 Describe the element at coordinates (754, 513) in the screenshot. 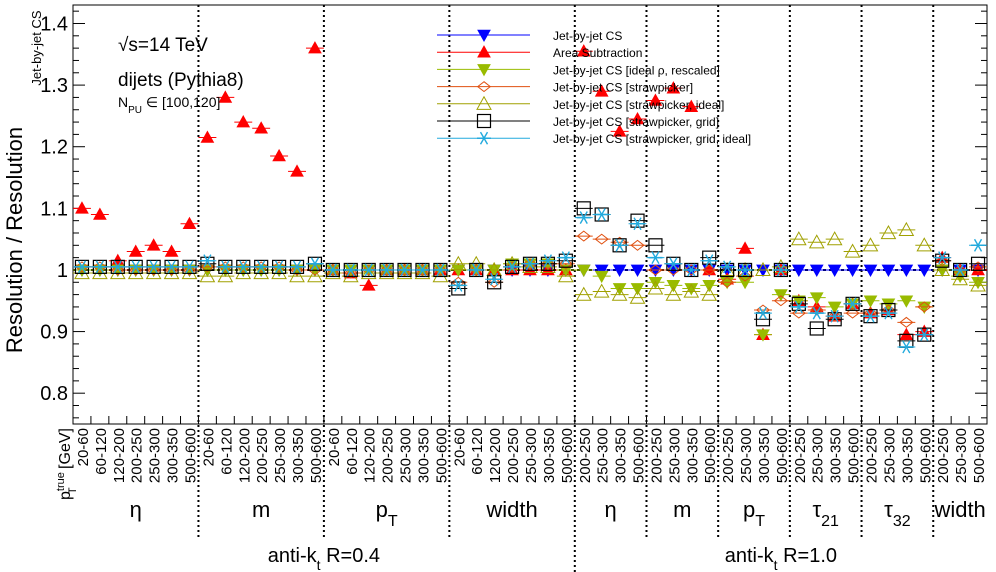

I see `group-label: pT` at that location.